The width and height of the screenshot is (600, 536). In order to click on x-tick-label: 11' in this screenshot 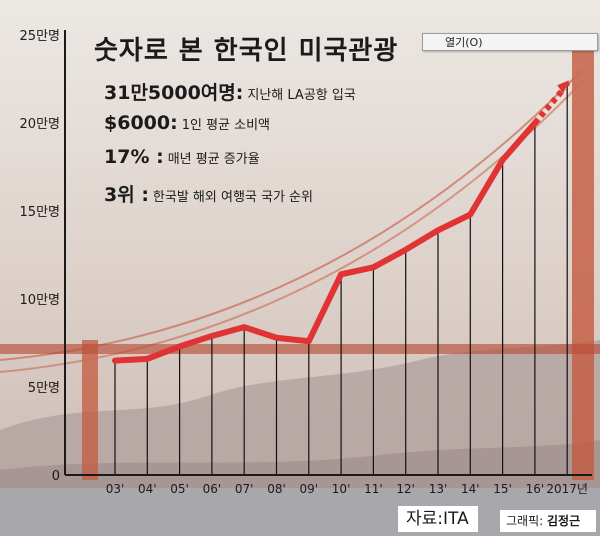, I will do `click(373, 489)`.